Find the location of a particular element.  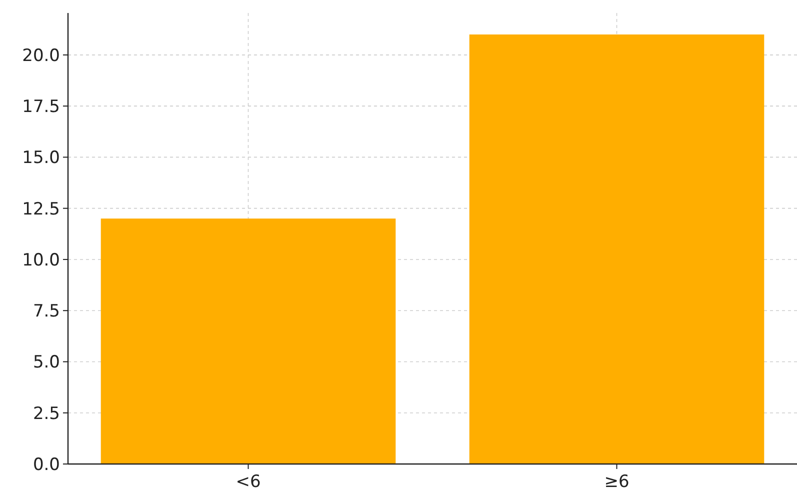

x-tick-label: <6 is located at coordinates (248, 482).